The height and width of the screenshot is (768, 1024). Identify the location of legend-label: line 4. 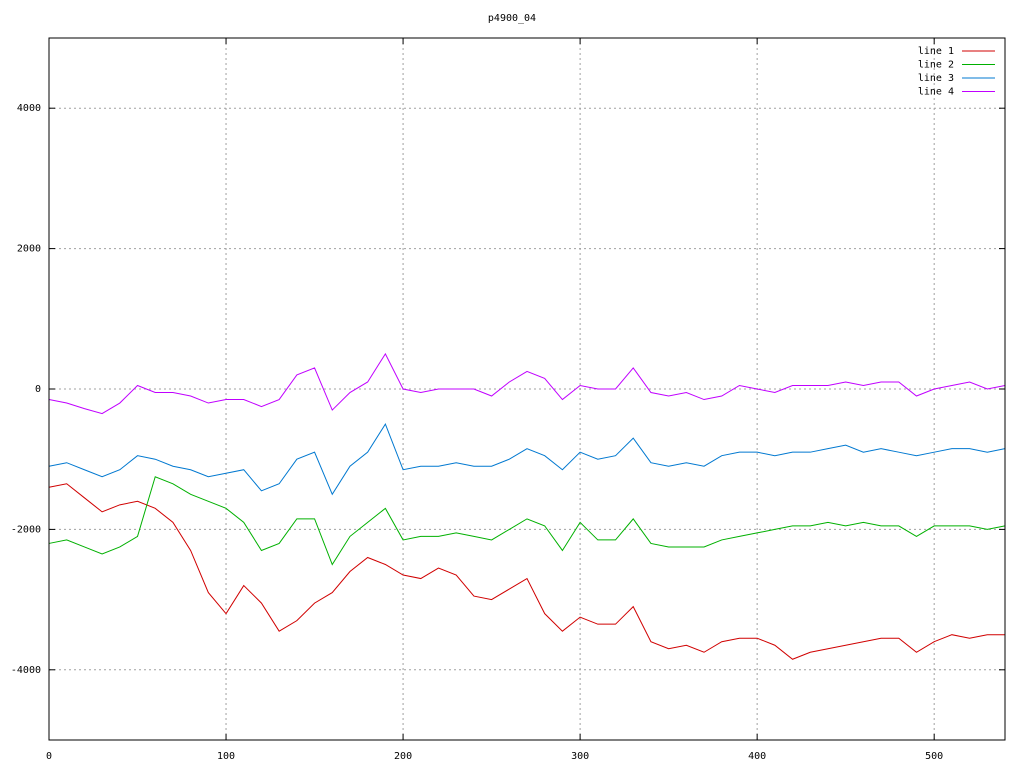
(936, 92).